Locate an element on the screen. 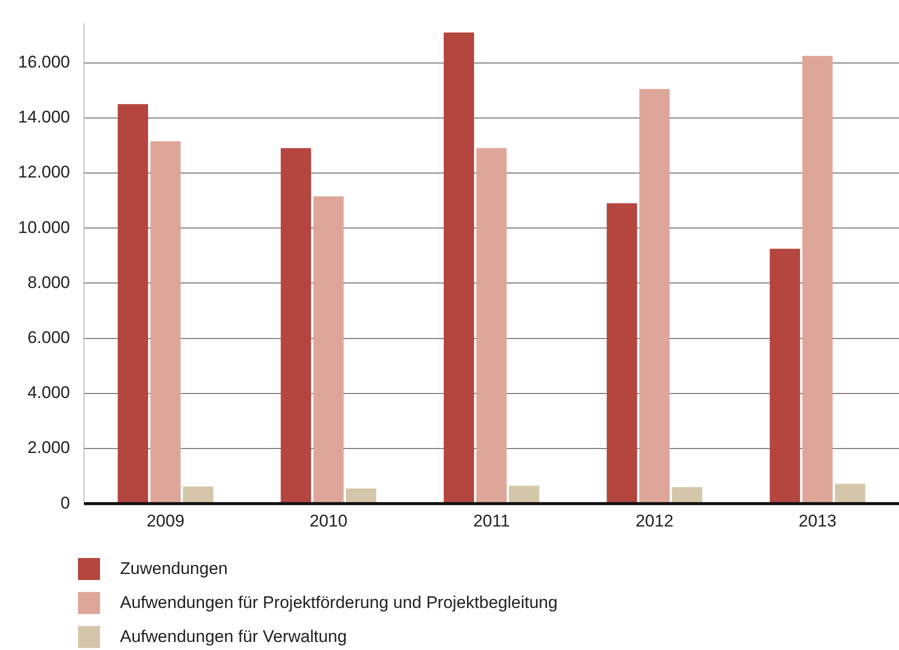  legend-label: Aufwendungen für Verwaltung is located at coordinates (233, 637).